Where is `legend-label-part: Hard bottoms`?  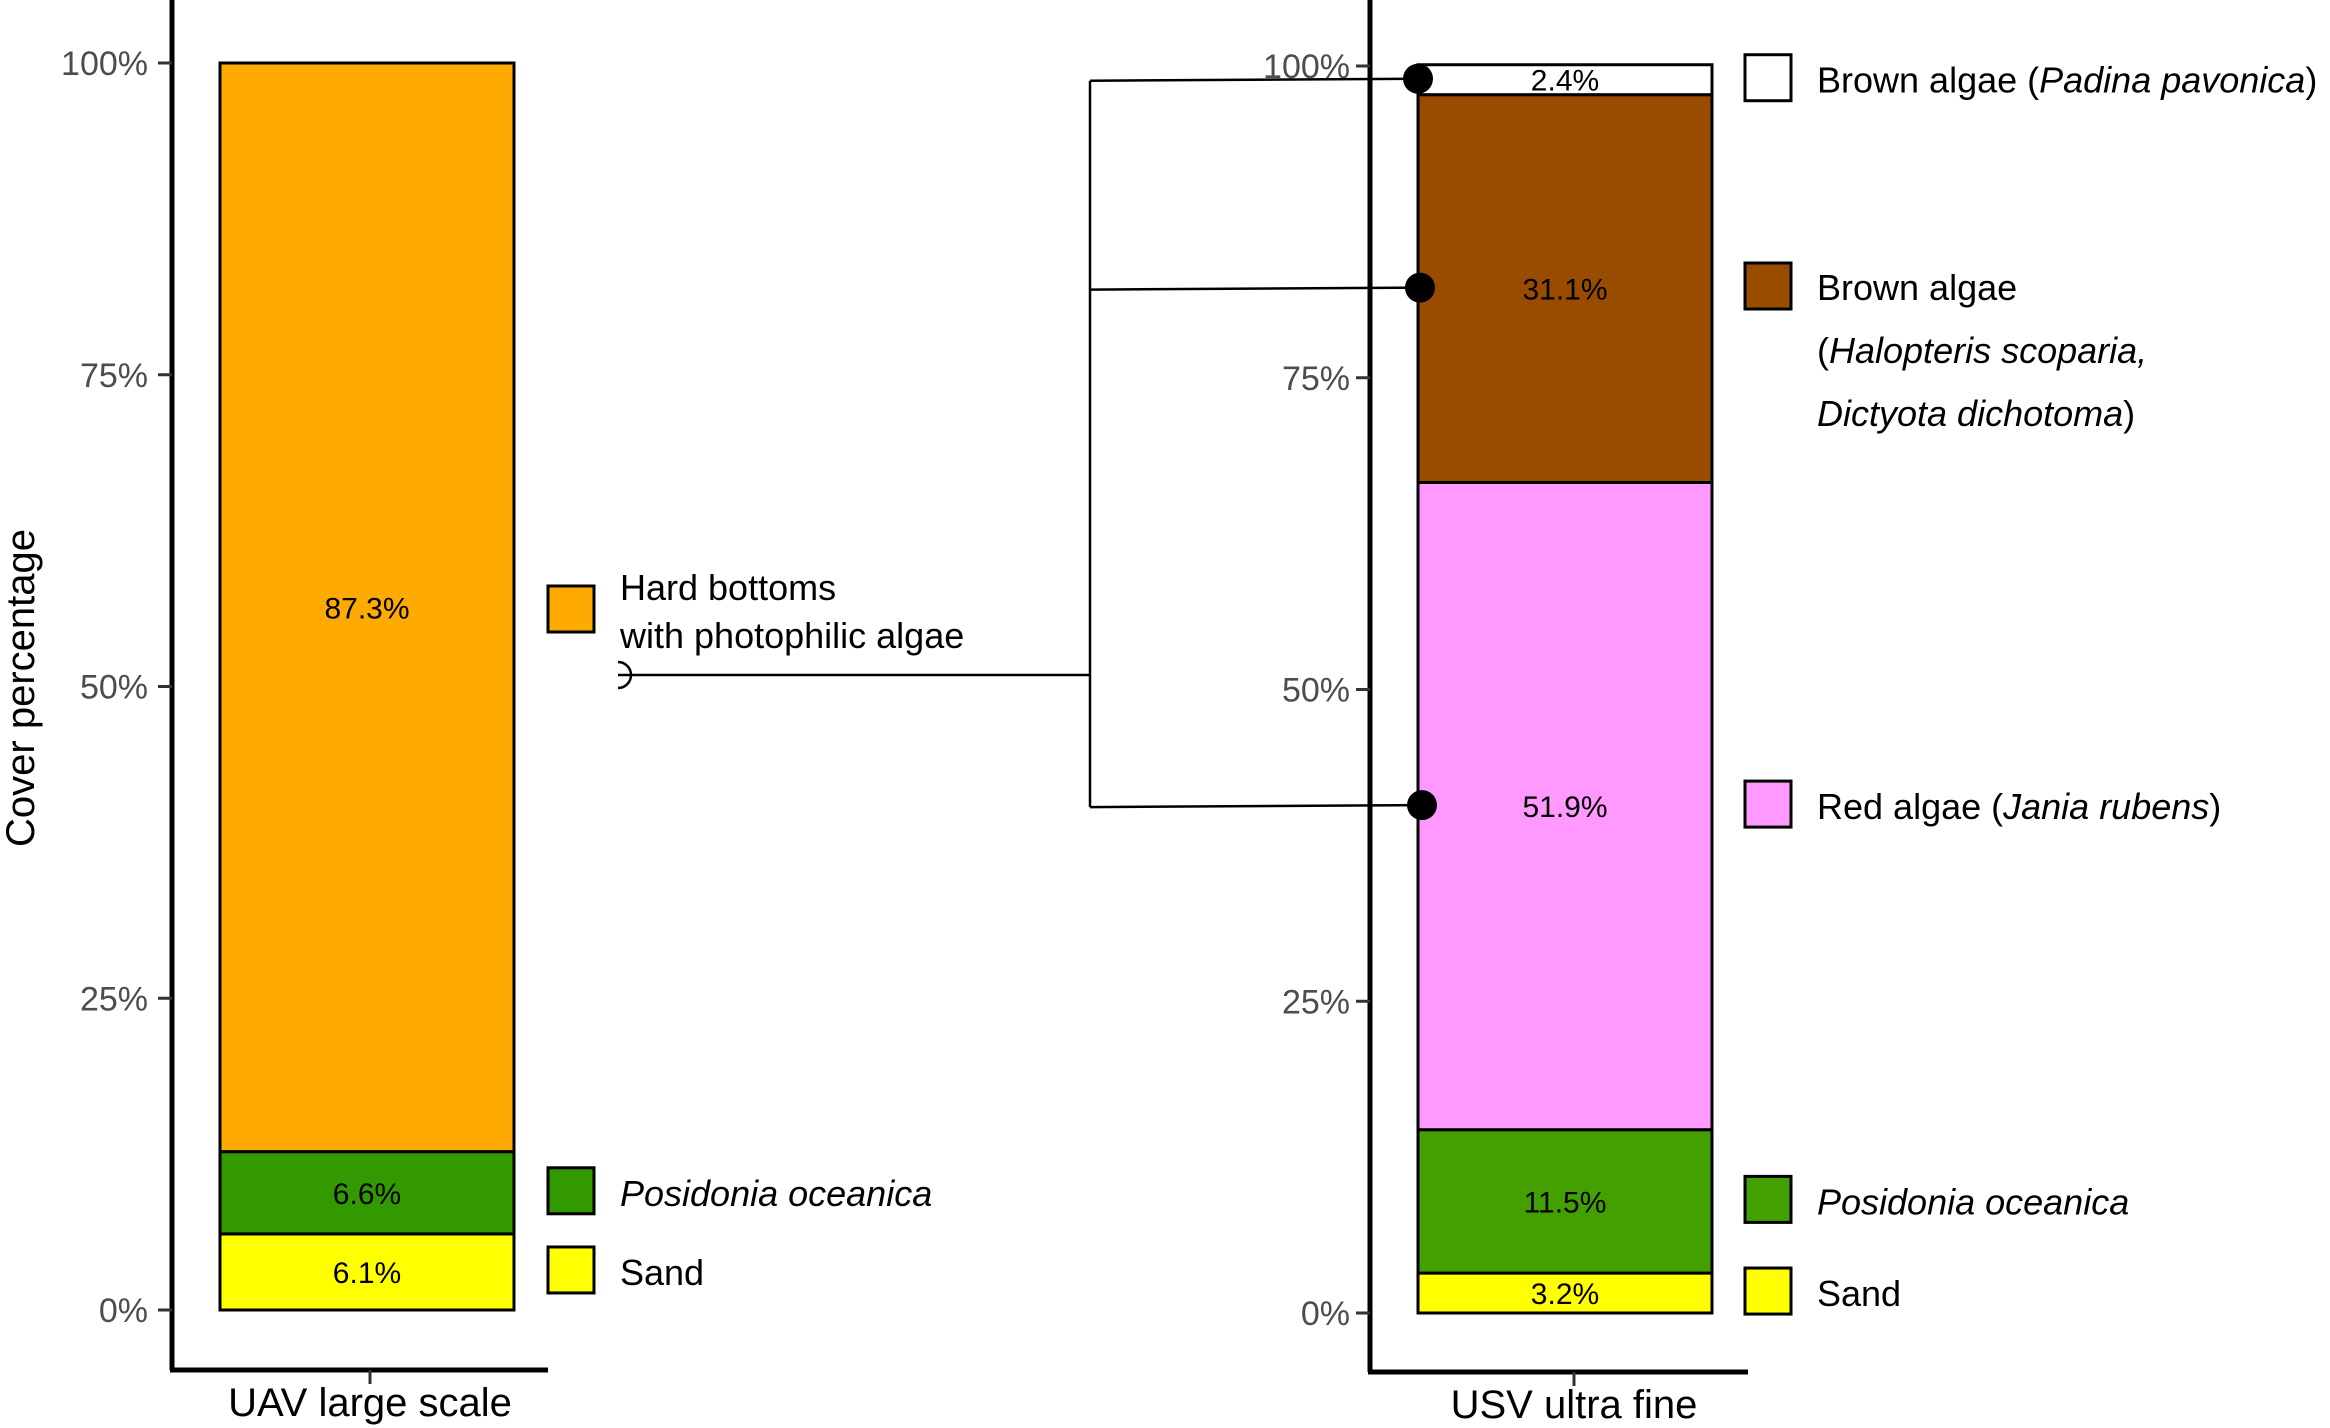
legend-label-part: Hard bottoms is located at coordinates (728, 587).